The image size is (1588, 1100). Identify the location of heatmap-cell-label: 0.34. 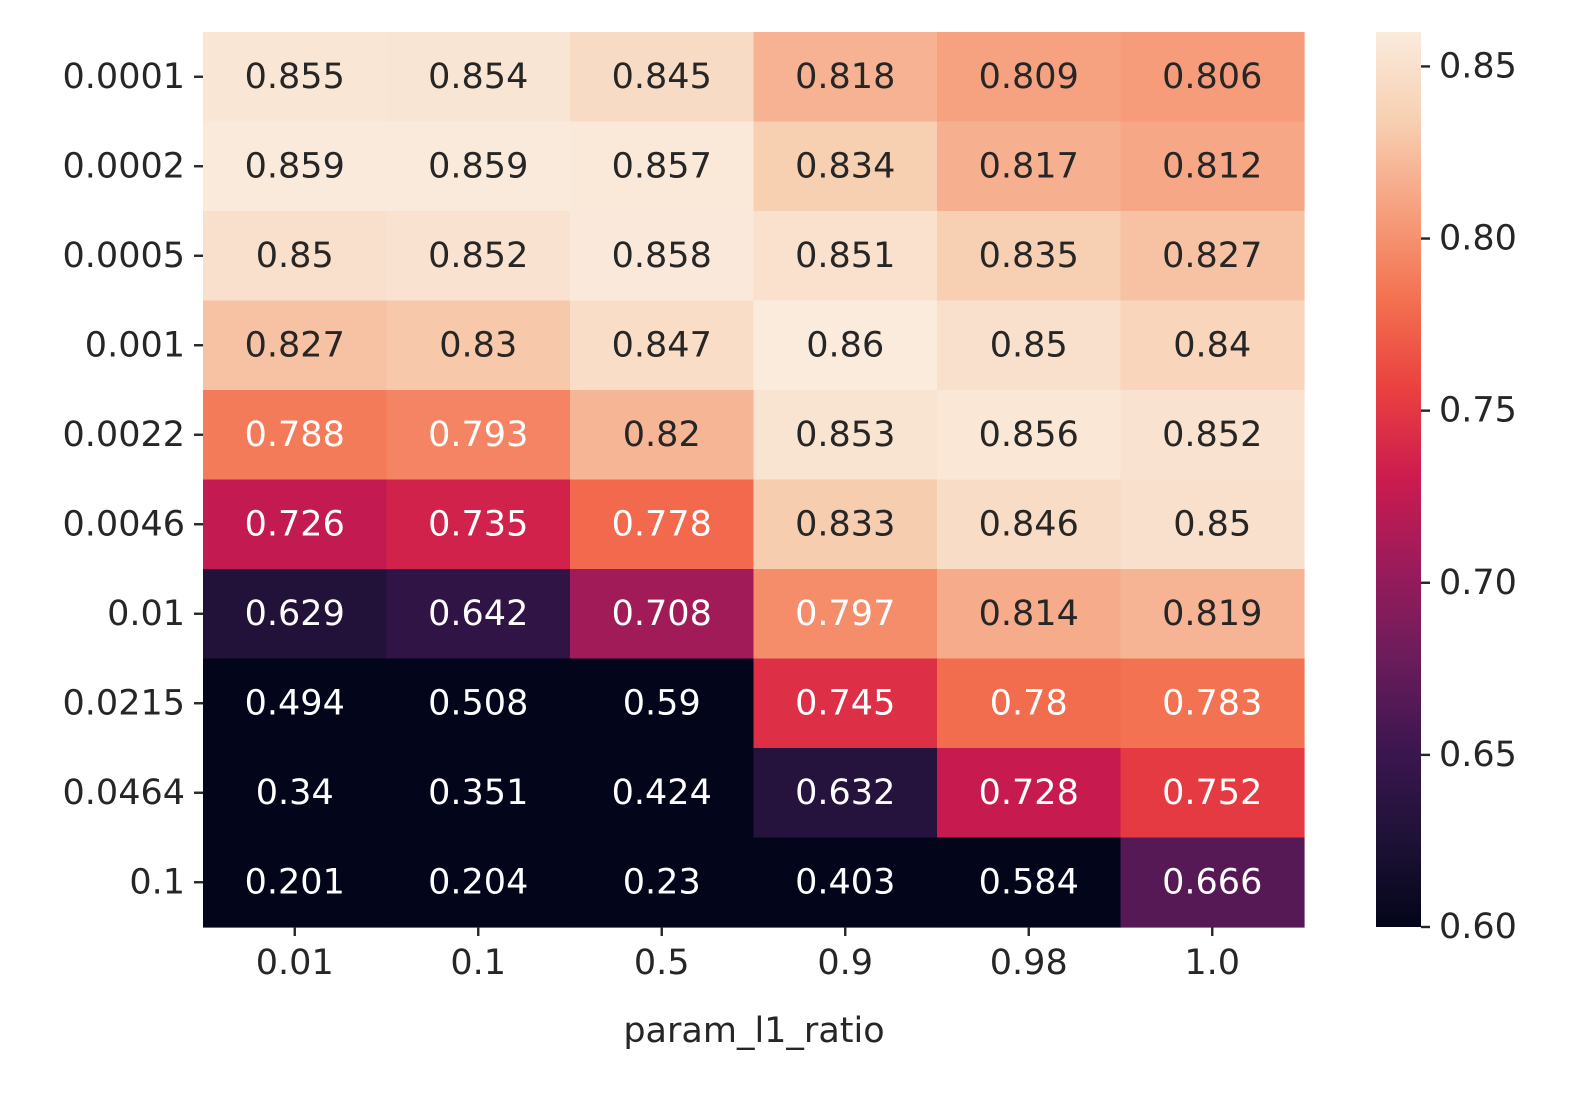
(295, 793).